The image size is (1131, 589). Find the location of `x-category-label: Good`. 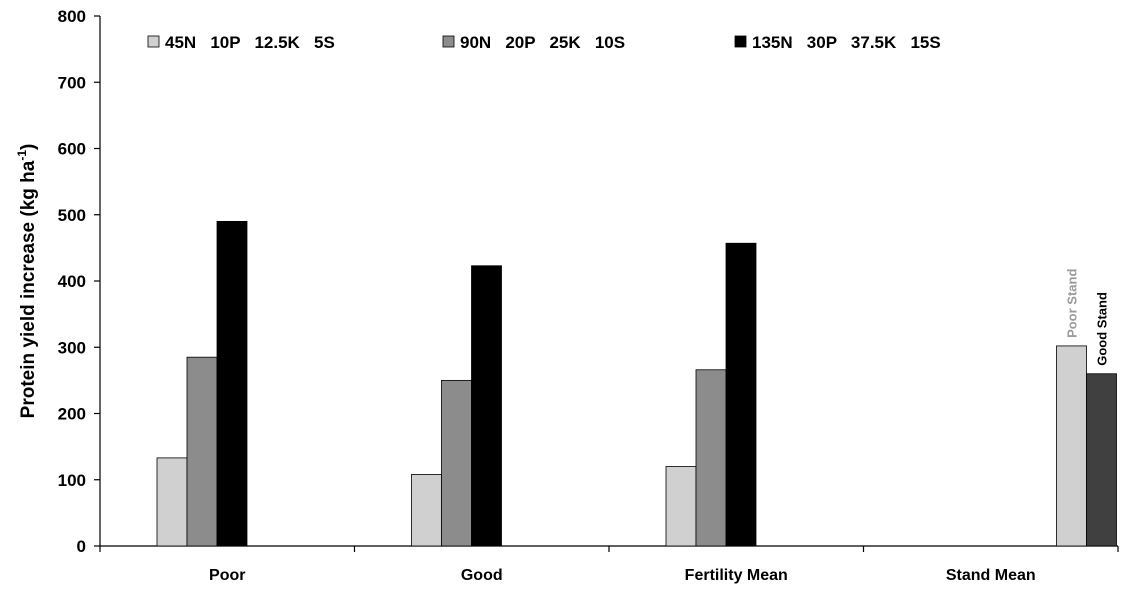

x-category-label: Good is located at coordinates (482, 575).